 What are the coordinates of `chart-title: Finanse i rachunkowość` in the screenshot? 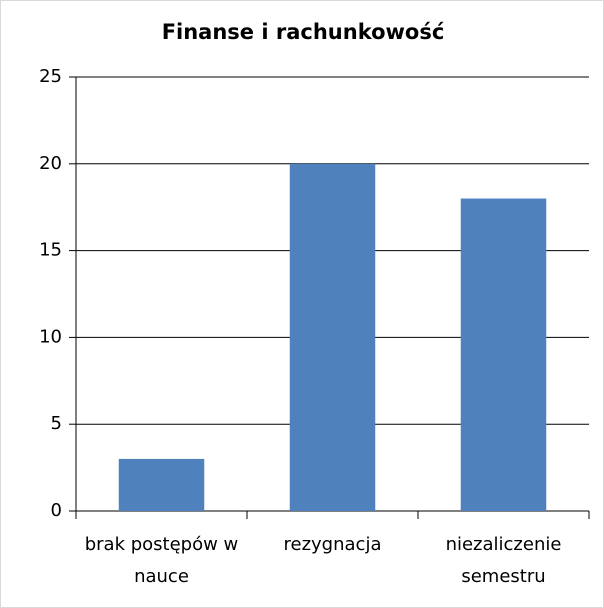 It's located at (303, 32).